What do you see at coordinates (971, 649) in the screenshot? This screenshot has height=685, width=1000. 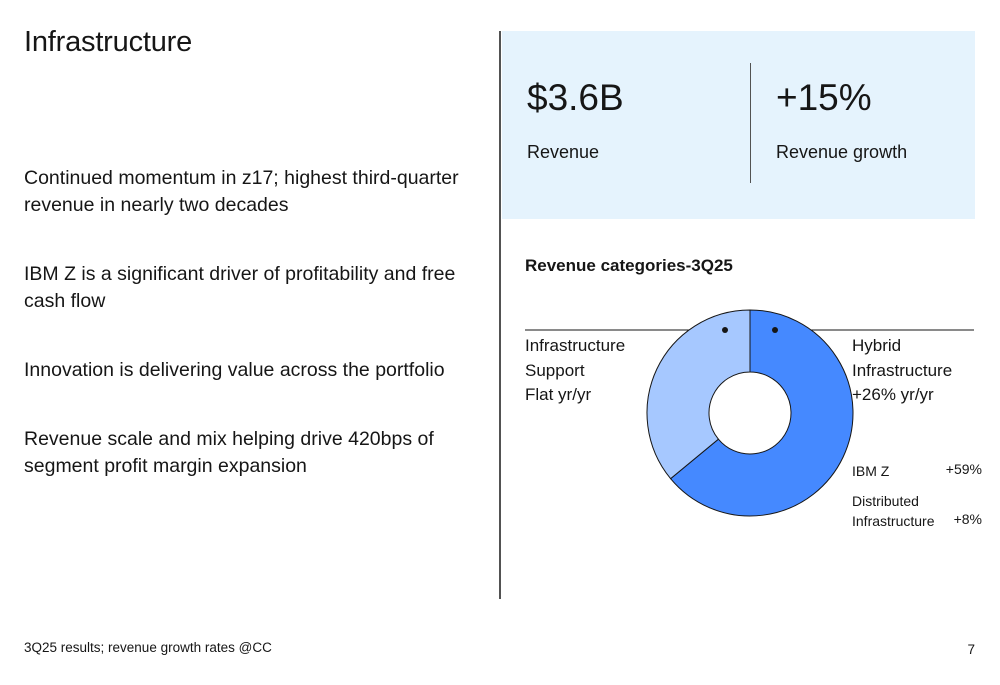 I see `page-number: 7` at bounding box center [971, 649].